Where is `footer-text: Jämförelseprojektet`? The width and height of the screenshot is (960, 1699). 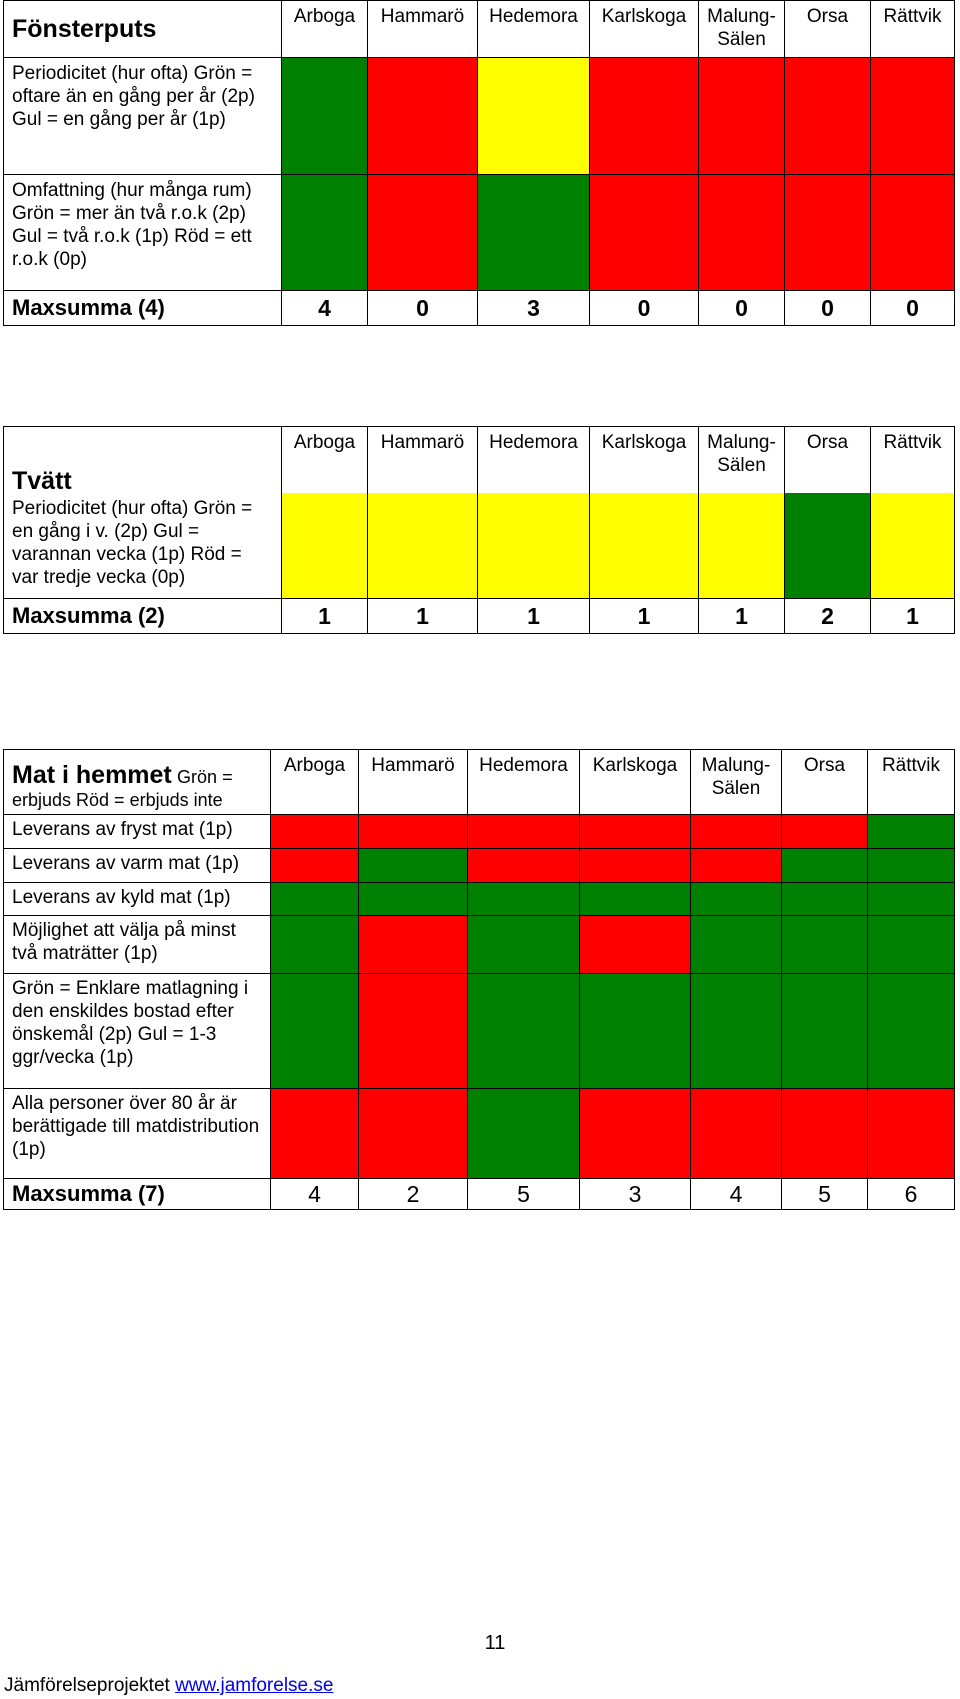 footer-text: Jämförelseprojektet is located at coordinates (90, 1685).